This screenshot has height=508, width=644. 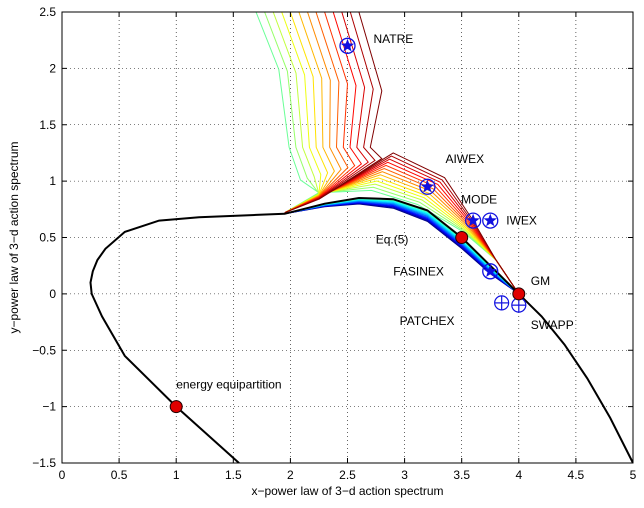 What do you see at coordinates (52, 294) in the screenshot?
I see `y-tick-label: 0` at bounding box center [52, 294].